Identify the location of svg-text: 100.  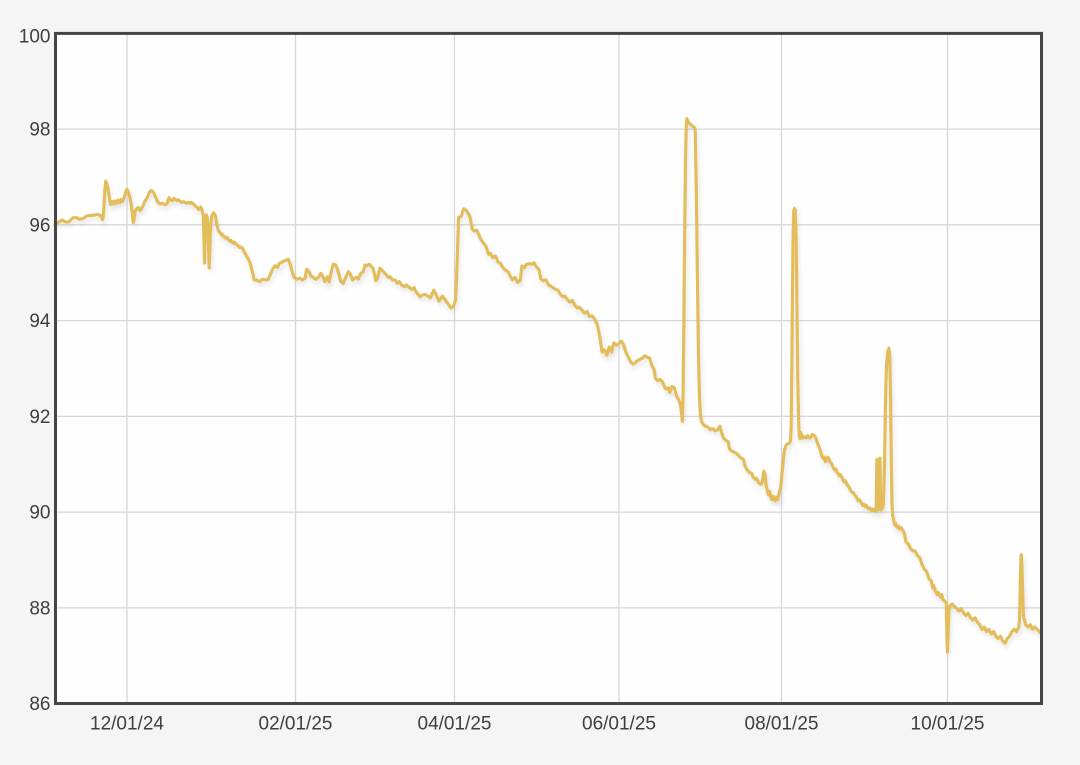
(35, 37).